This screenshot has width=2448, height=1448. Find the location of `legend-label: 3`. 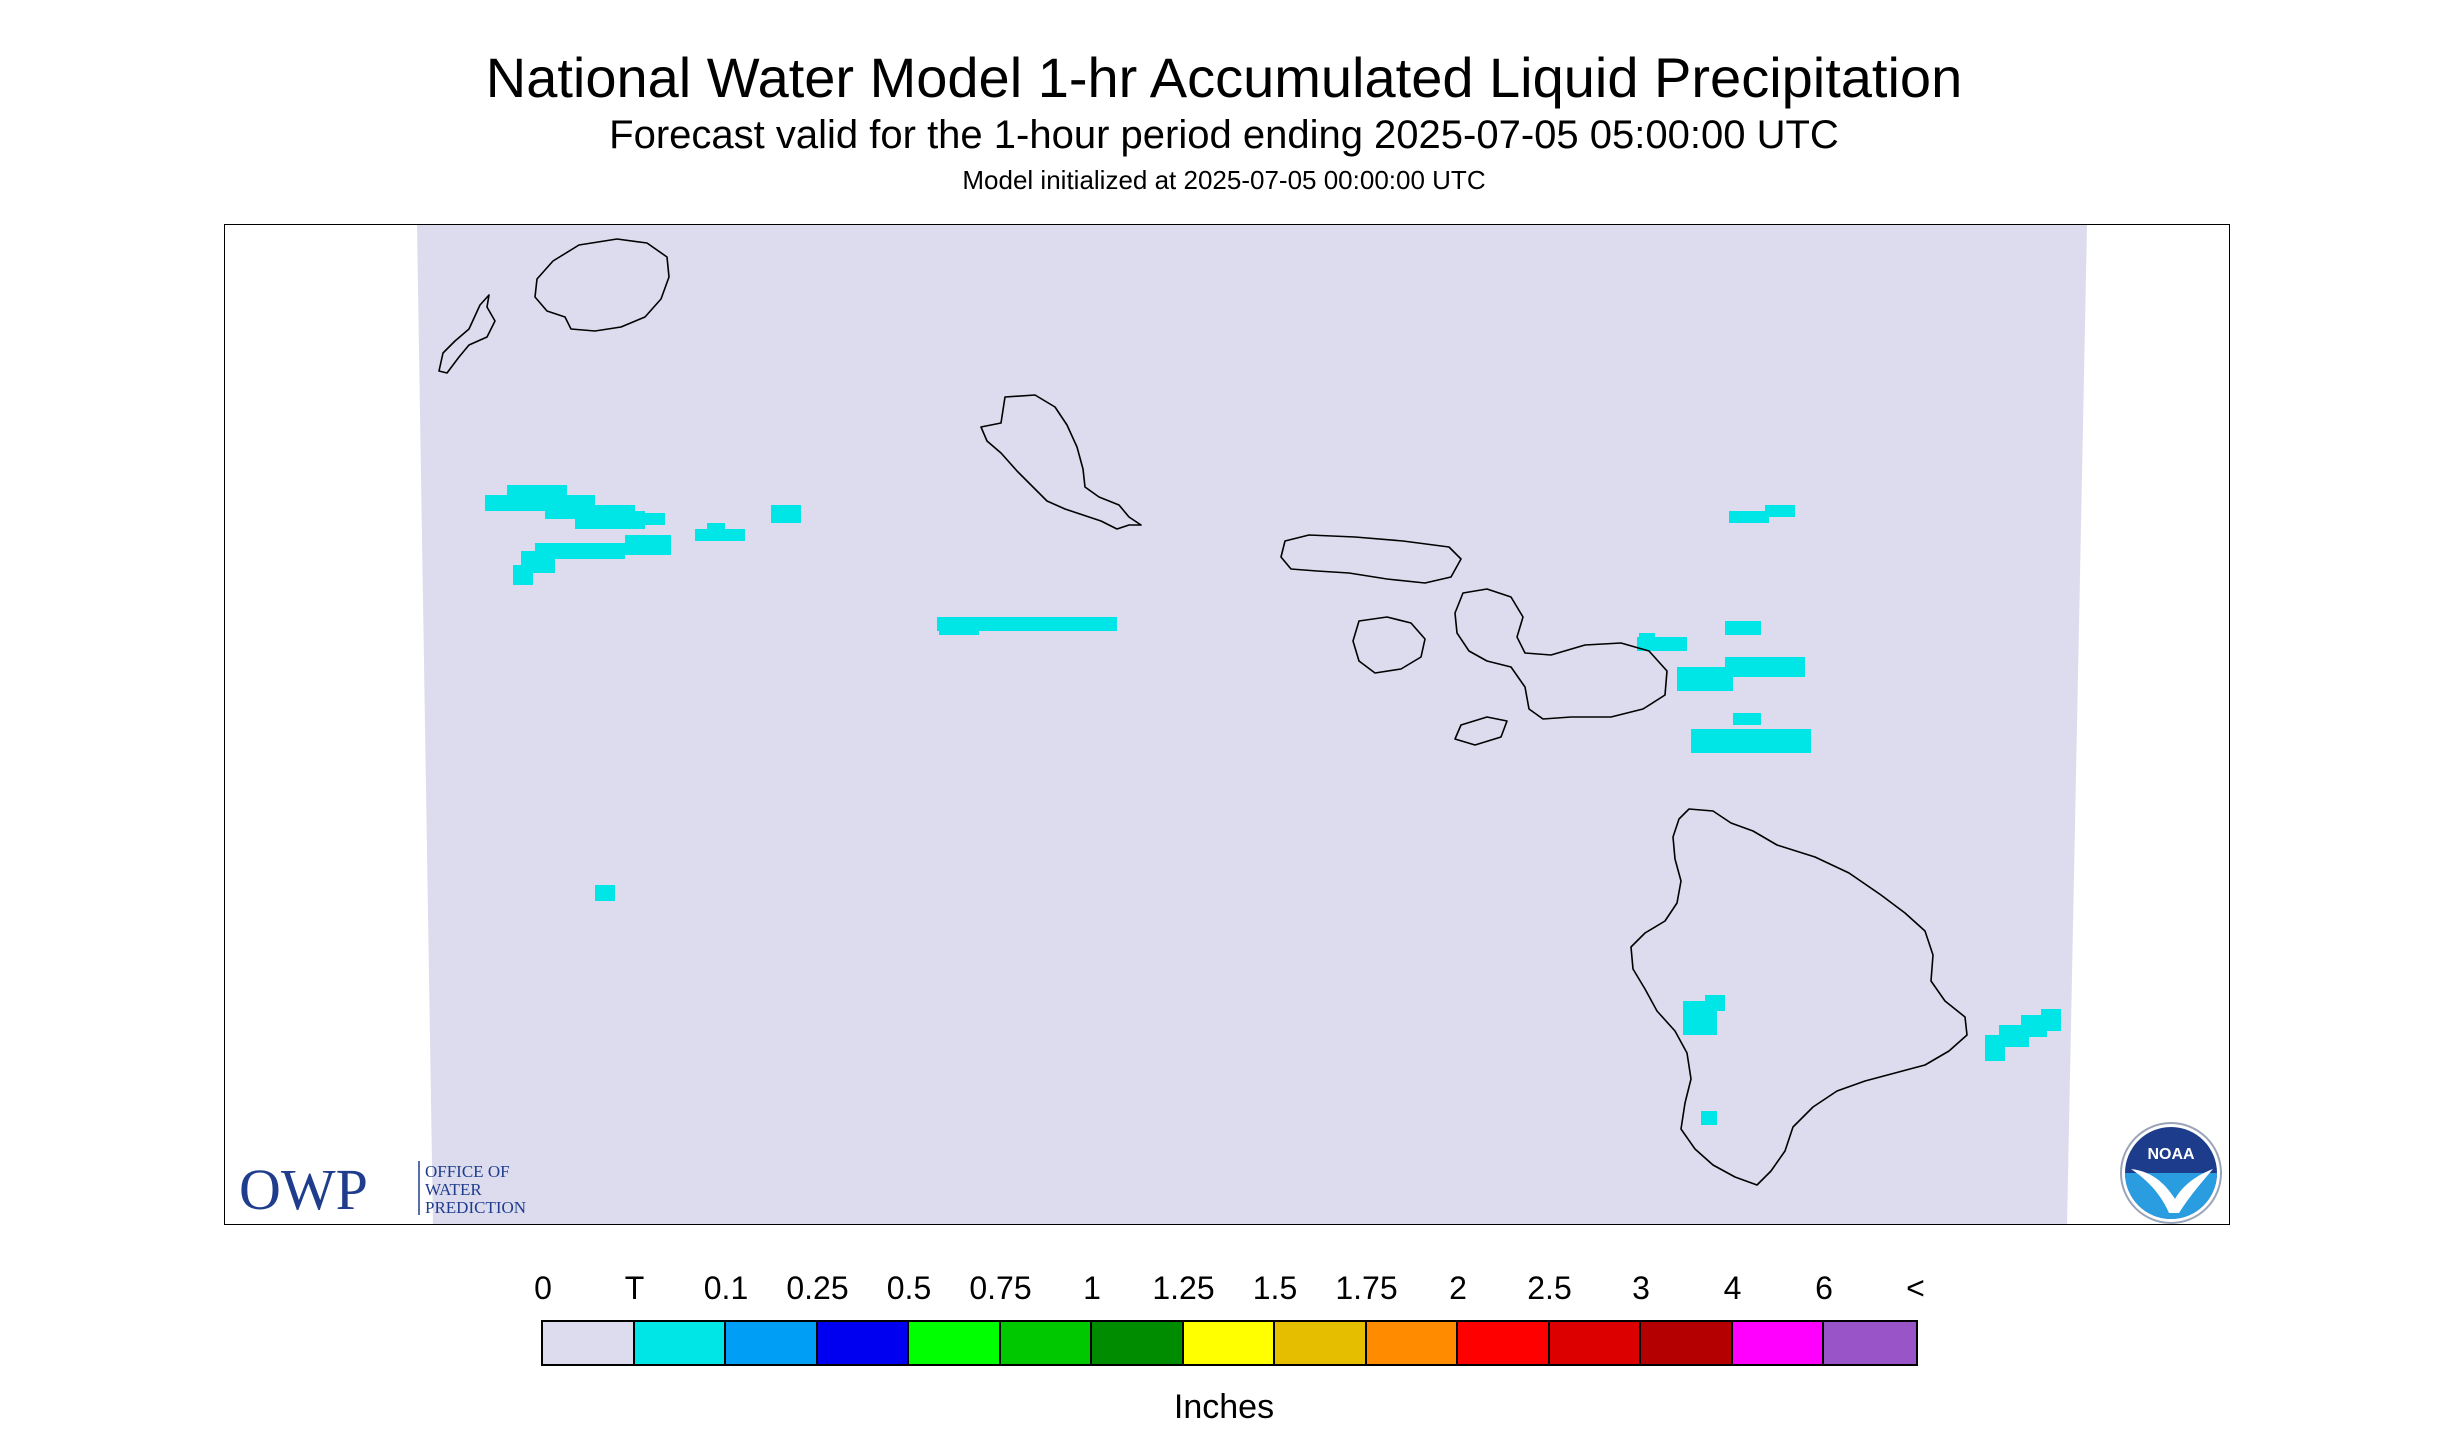

legend-label: 3 is located at coordinates (1641, 1288).